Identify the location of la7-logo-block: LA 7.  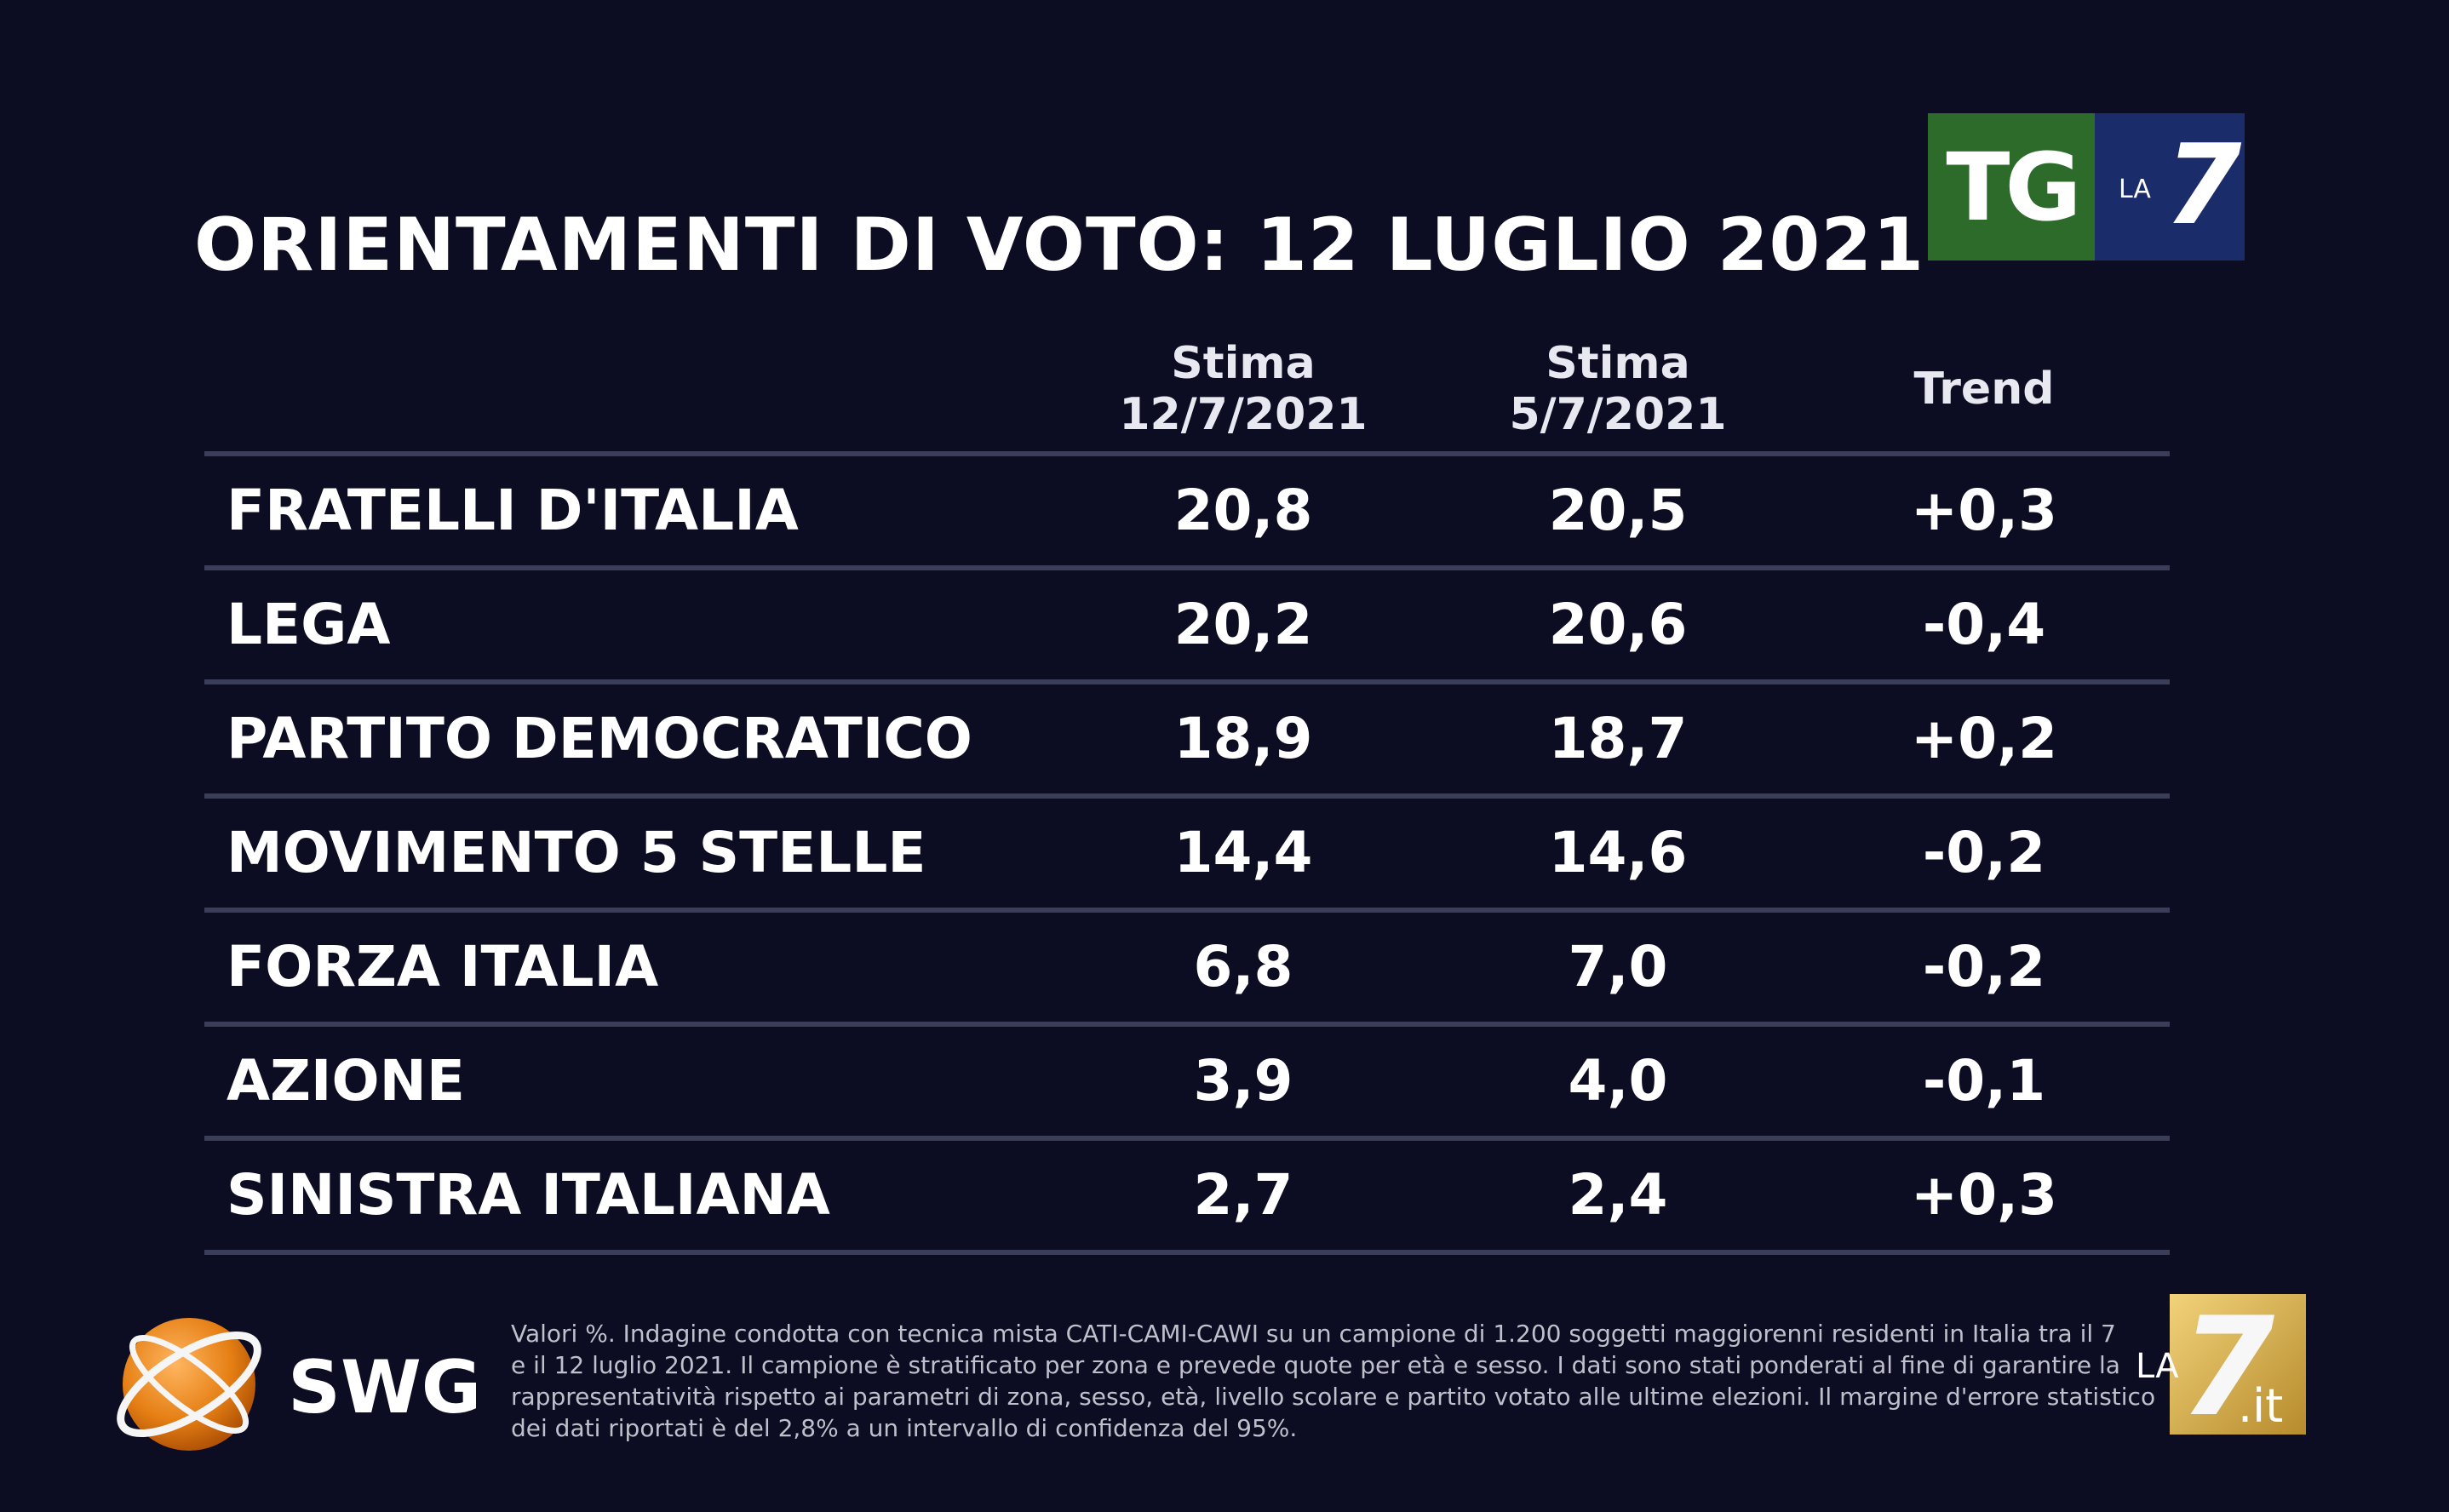
(2170, 187).